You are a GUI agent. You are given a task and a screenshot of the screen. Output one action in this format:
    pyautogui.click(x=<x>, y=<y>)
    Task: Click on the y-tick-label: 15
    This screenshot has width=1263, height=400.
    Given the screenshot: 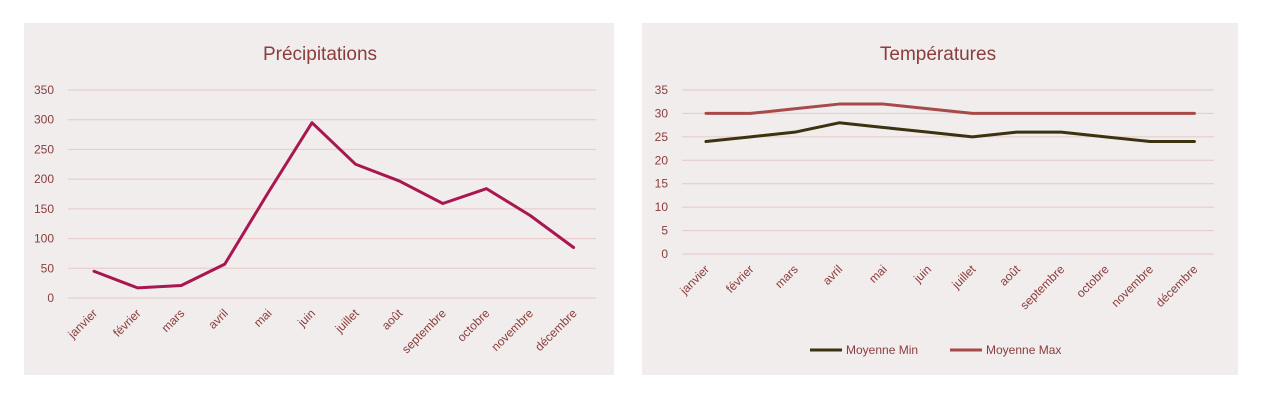 What is the action you would take?
    pyautogui.click(x=662, y=184)
    